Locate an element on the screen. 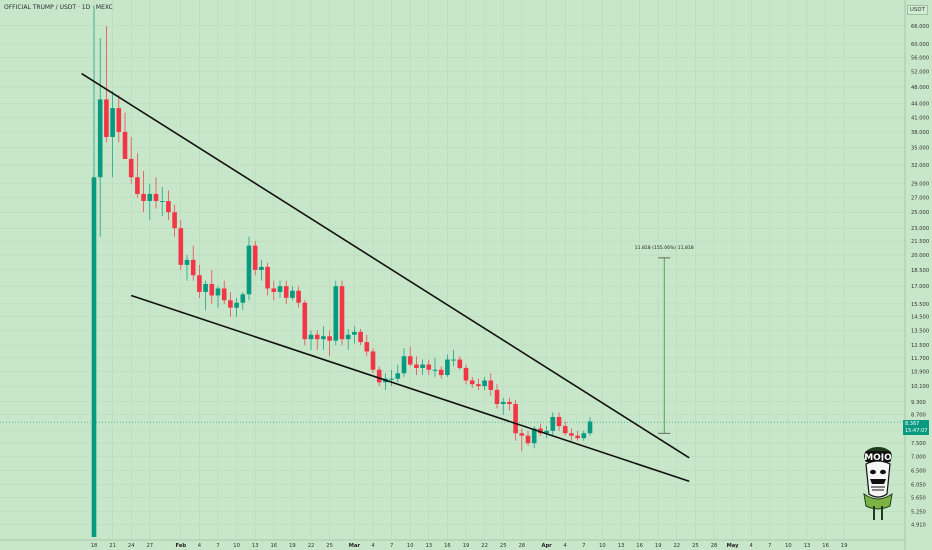 Image resolution: width=932 pixels, height=550 pixels. y-tick-label: 23.000 is located at coordinates (920, 229).